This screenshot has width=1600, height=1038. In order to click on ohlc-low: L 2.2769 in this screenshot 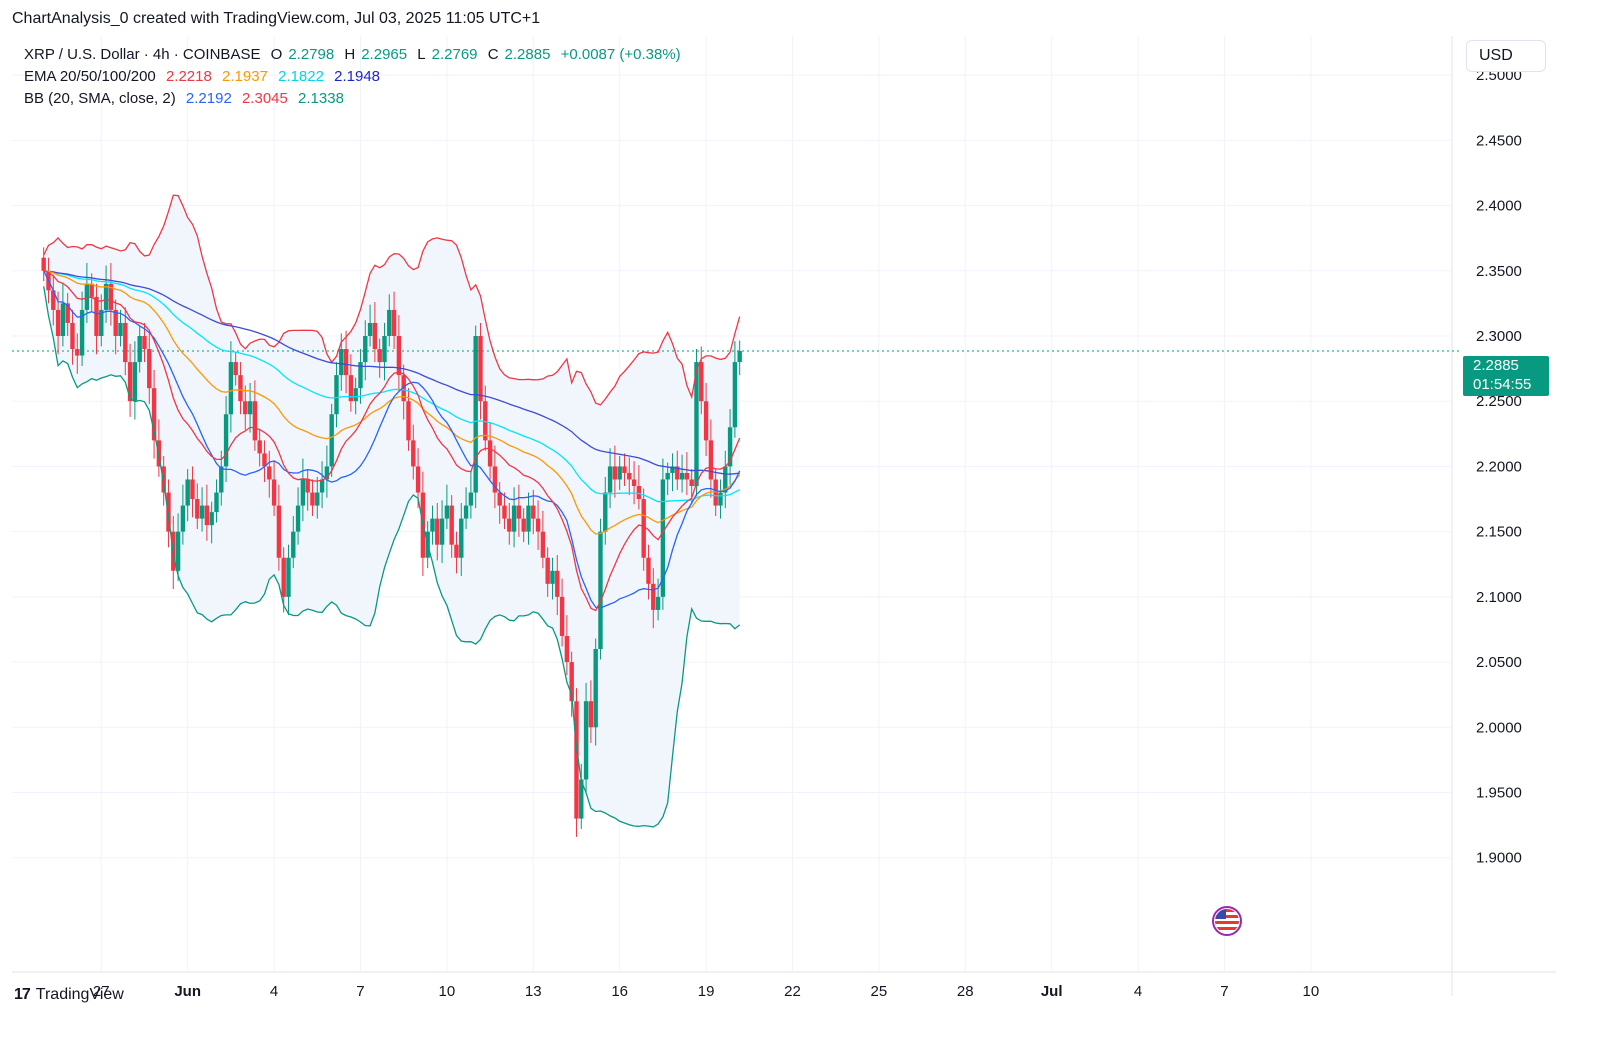, I will do `click(447, 54)`.